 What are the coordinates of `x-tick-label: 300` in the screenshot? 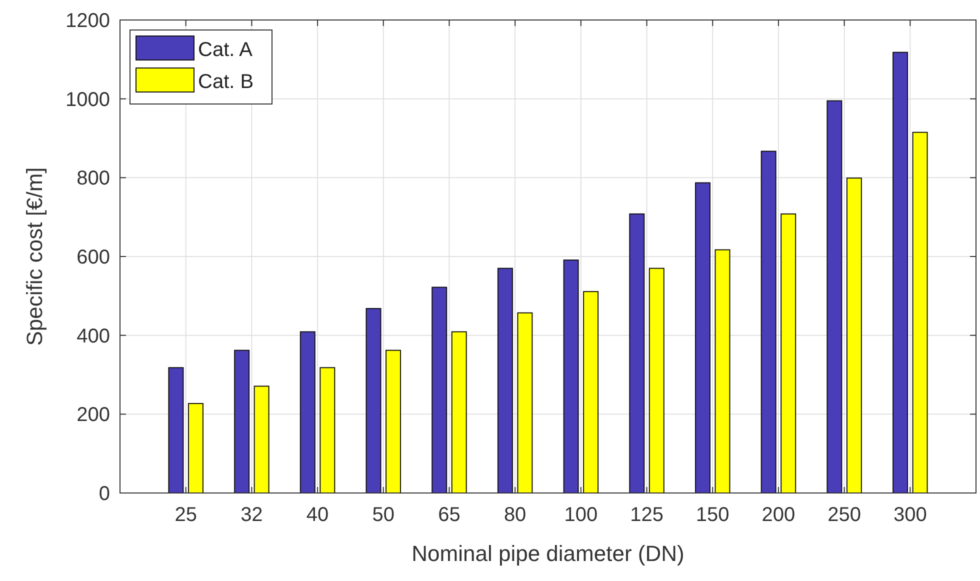 It's located at (910, 515).